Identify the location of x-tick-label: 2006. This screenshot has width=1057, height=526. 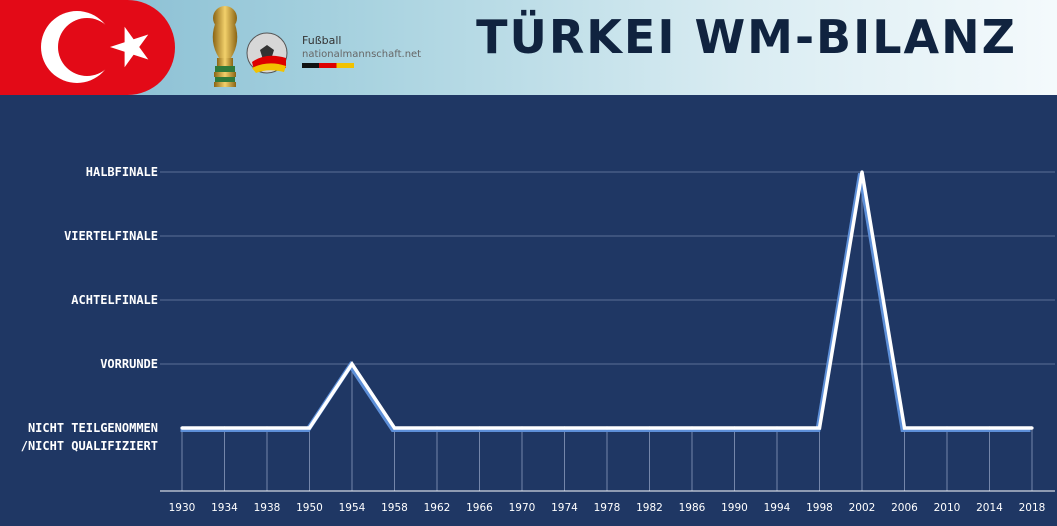
(904, 508).